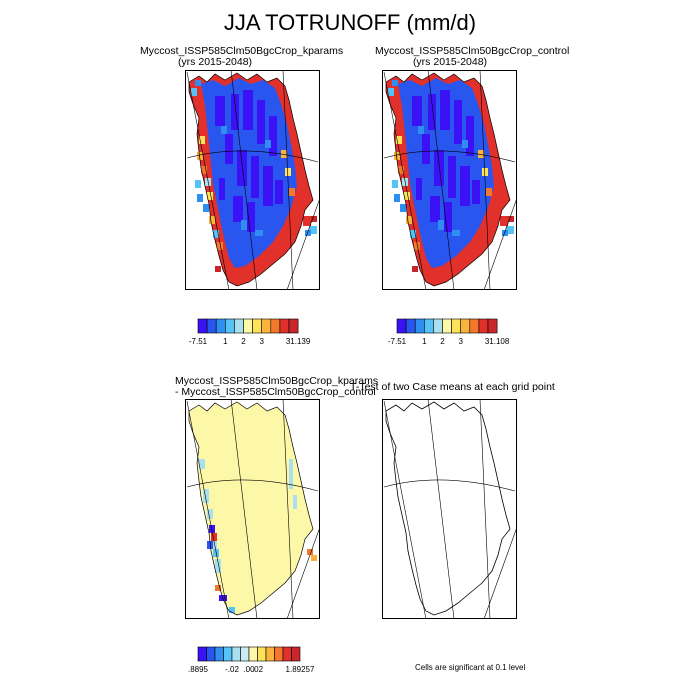  Describe the element at coordinates (298, 341) in the screenshot. I see `colorbar-tick-label: 31.139` at that location.